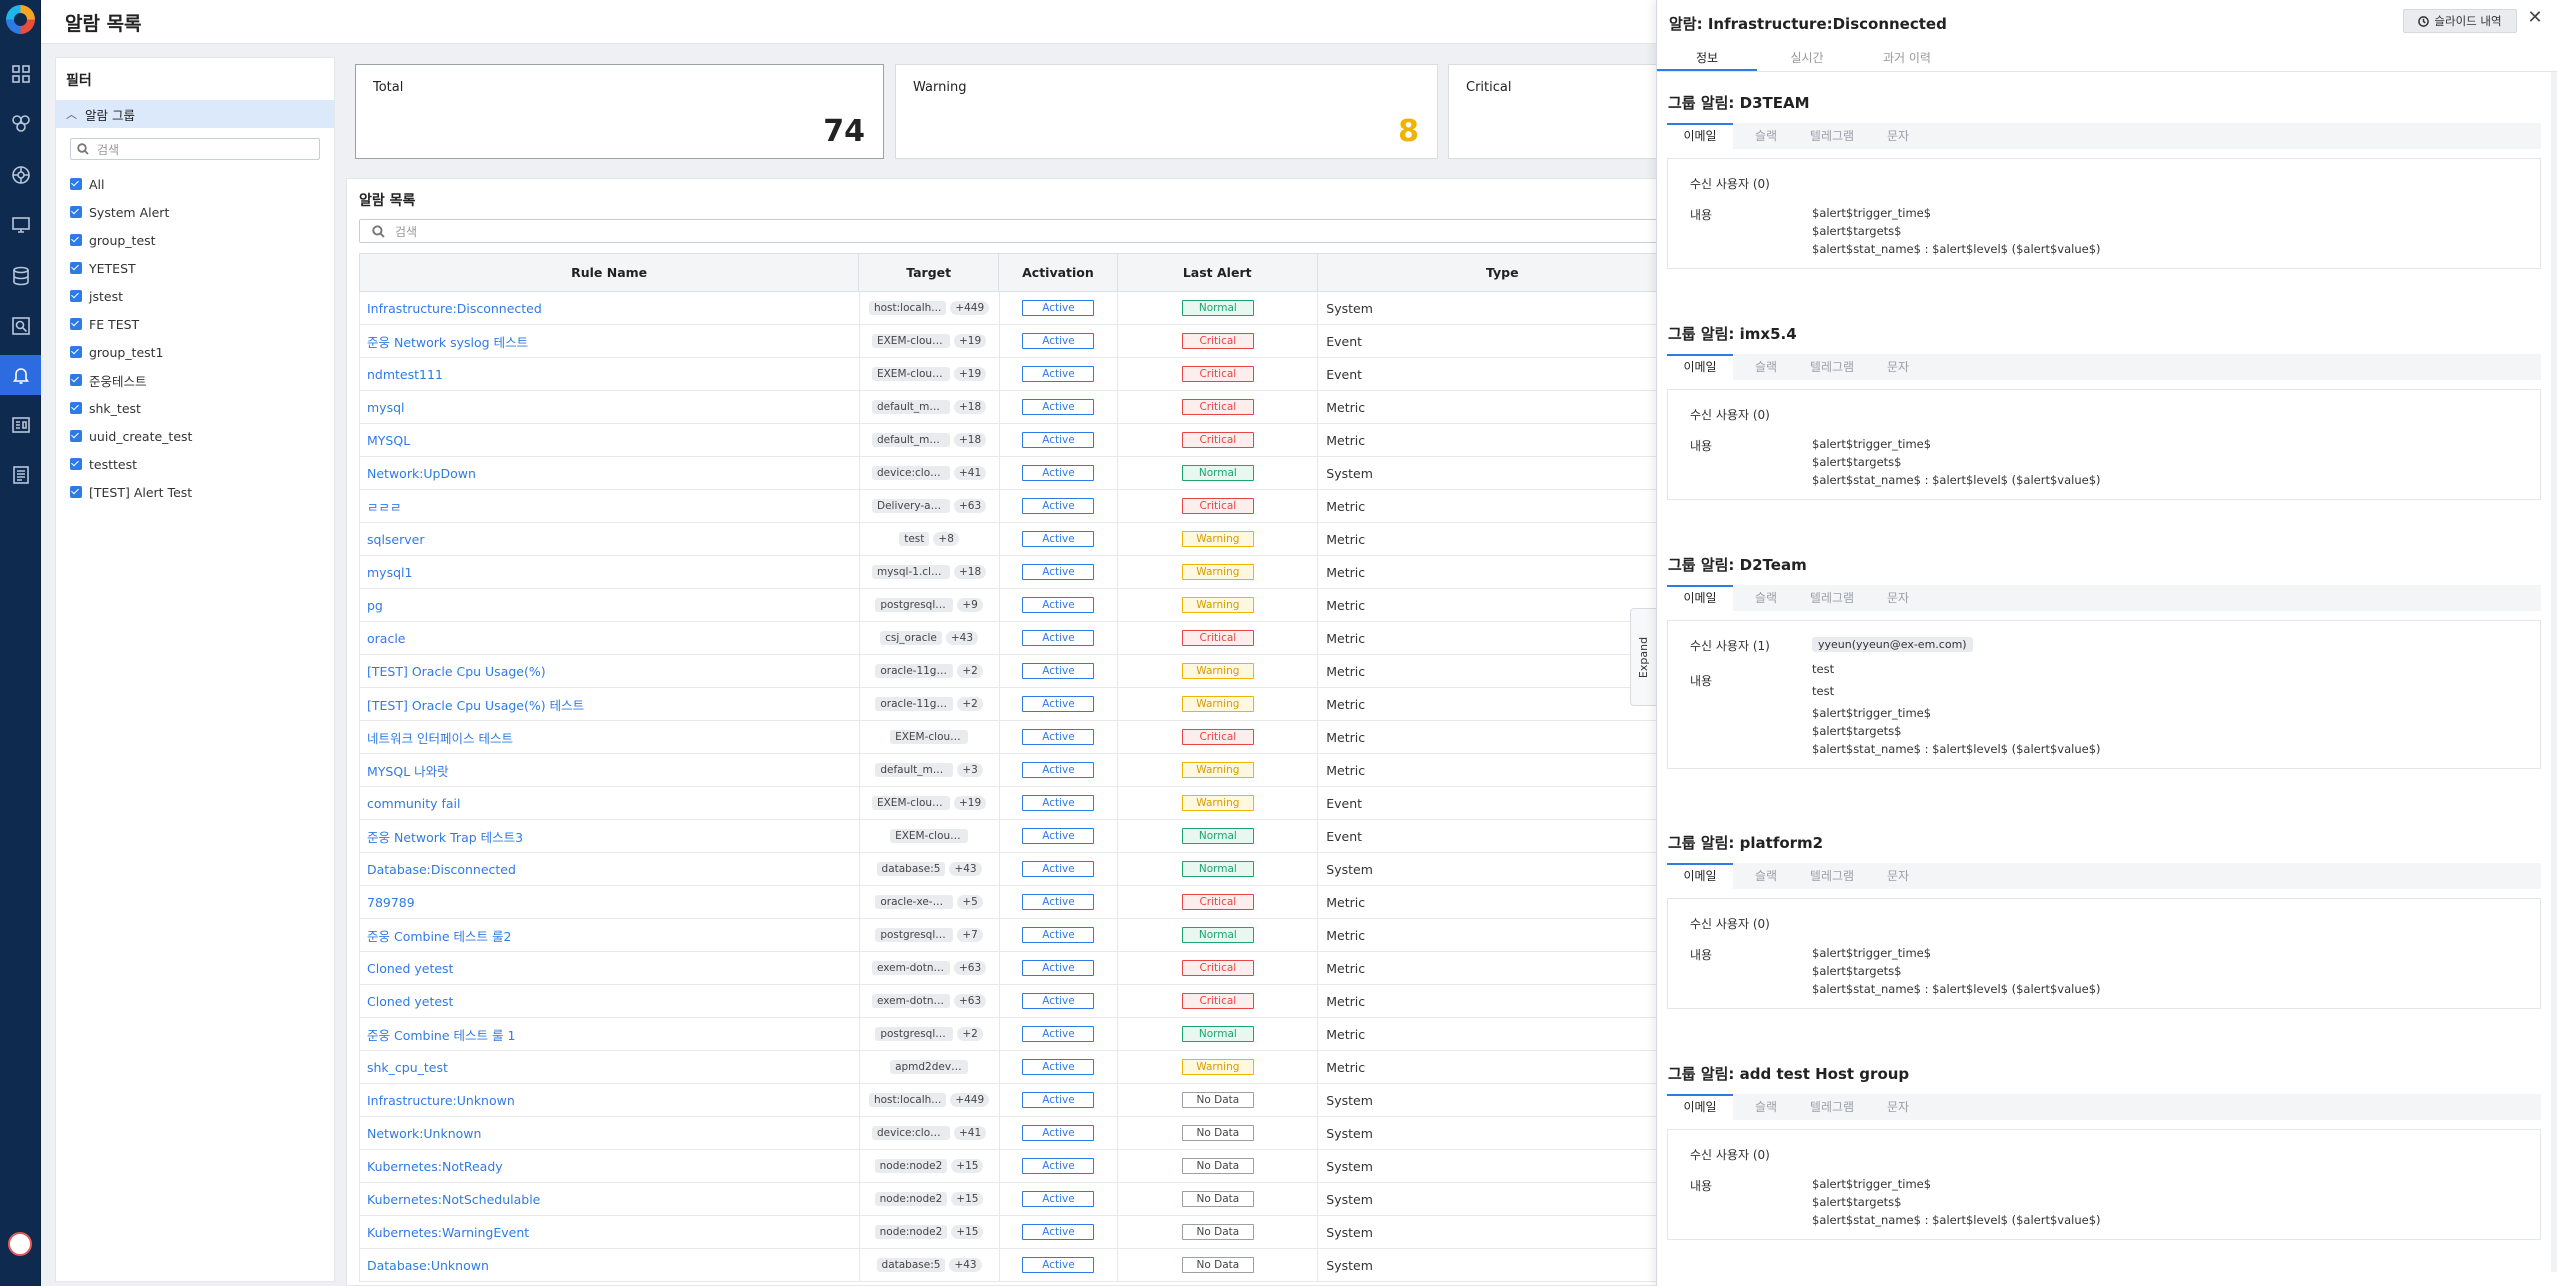 This screenshot has width=2557, height=1286. Describe the element at coordinates (1058, 272) in the screenshot. I see `col-activation: Activation` at that location.